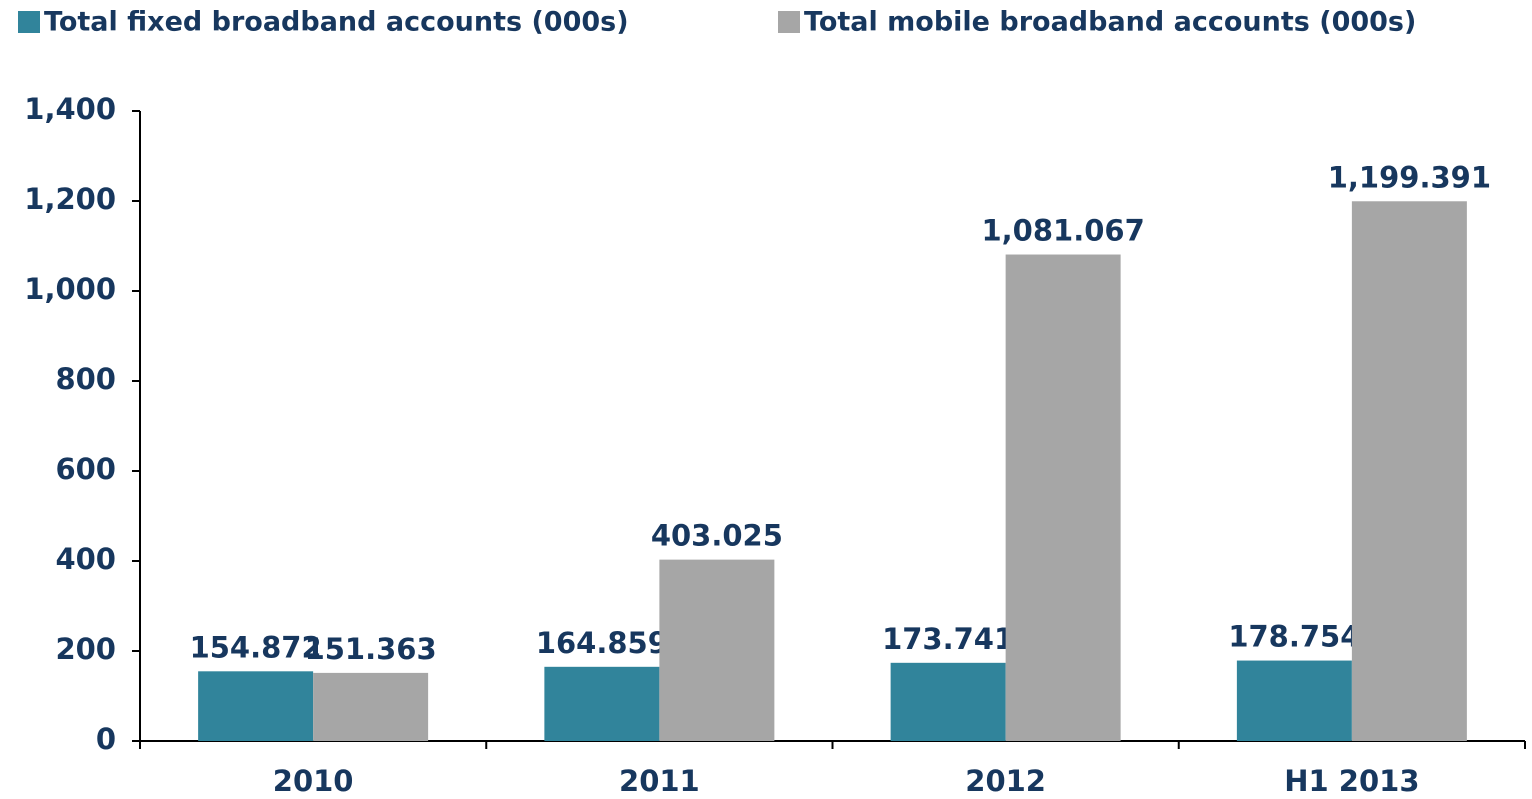 This screenshot has width=1532, height=799. What do you see at coordinates (1110, 22) in the screenshot?
I see `legend-label: Total mobile broadband accounts (000s)` at bounding box center [1110, 22].